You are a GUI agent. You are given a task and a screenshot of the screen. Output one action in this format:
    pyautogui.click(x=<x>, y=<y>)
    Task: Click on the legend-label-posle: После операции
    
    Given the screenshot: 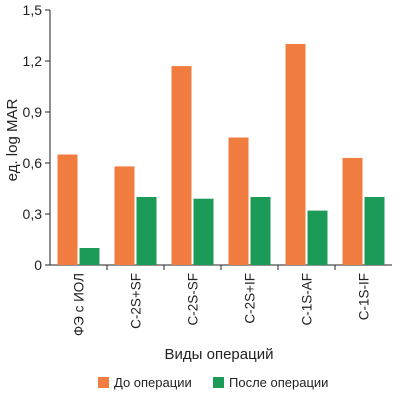 What is the action you would take?
    pyautogui.click(x=278, y=382)
    